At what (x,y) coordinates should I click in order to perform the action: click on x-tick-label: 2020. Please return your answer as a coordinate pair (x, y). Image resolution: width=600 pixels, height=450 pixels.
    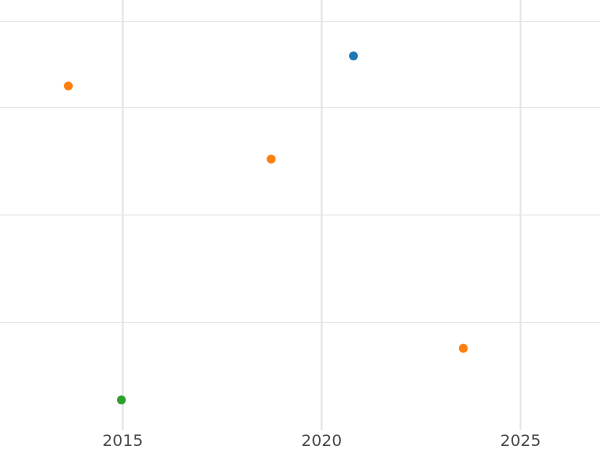
    Looking at the image, I should click on (321, 440).